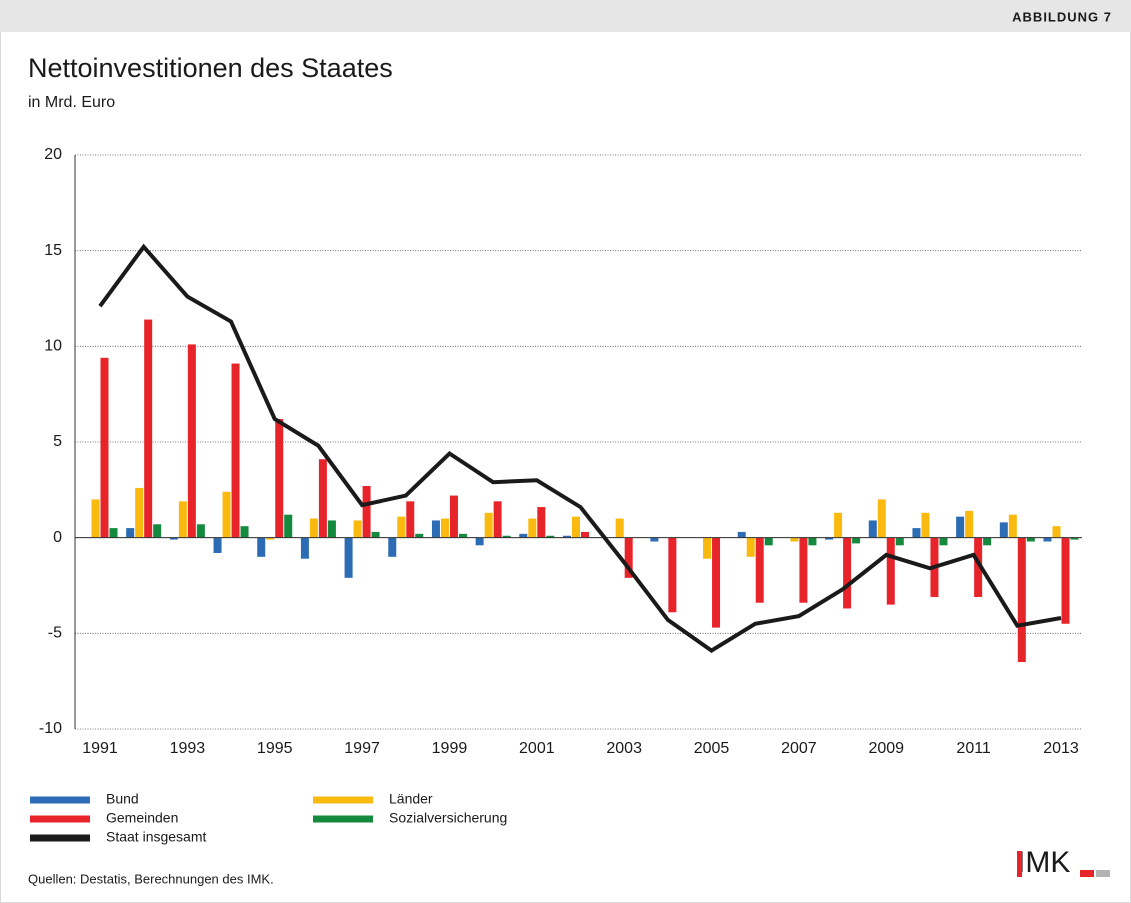  I want to click on header-bar, so click(565, 16).